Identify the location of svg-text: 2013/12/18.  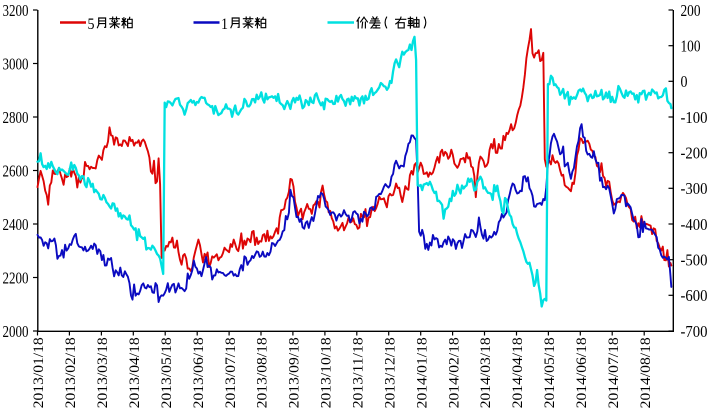
(390, 372).